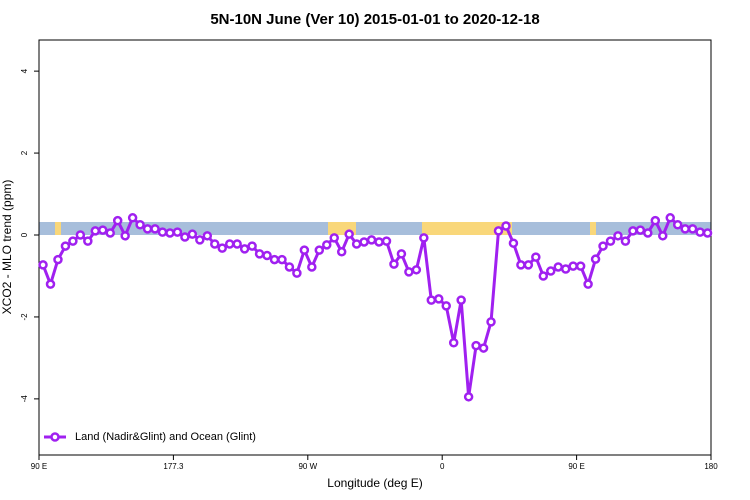  What do you see at coordinates (7, 247) in the screenshot?
I see `y-axis-label: XCO2 - MLO trend (ppm)` at bounding box center [7, 247].